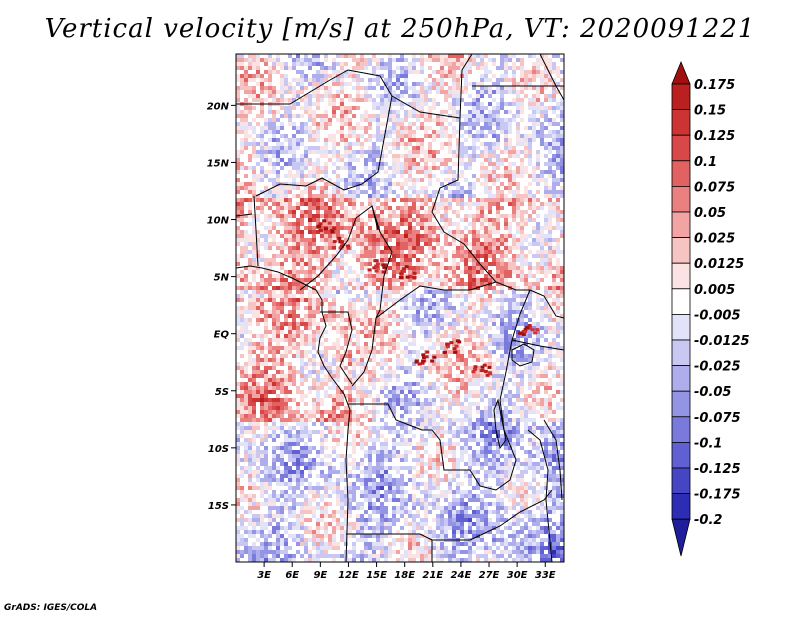  I want to click on lon-tick-12e: 12E, so click(348, 571).